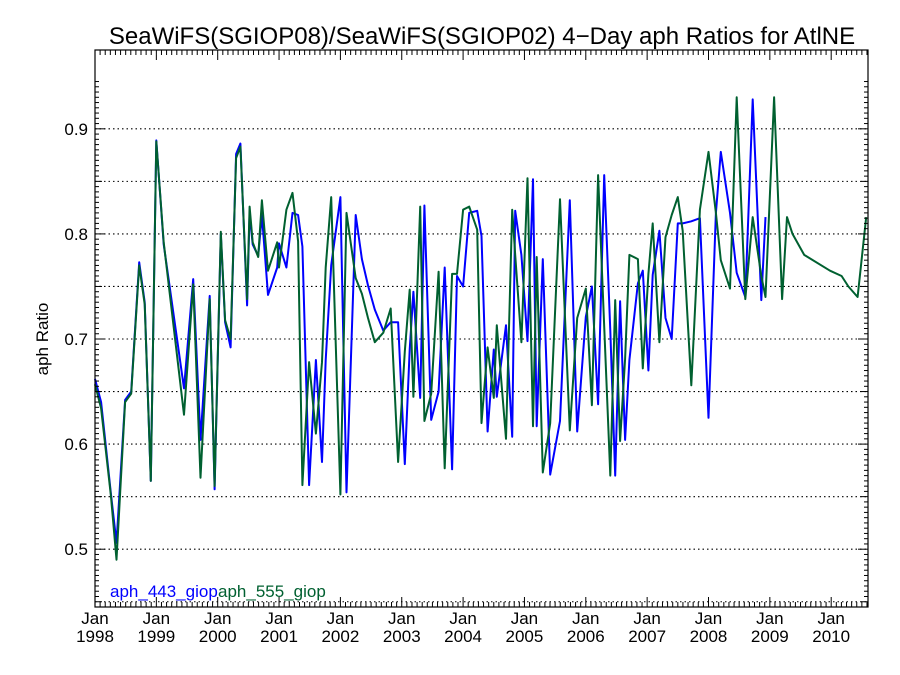 This screenshot has width=900, height=675. Describe the element at coordinates (164, 591) in the screenshot. I see `legend-aph-443: aph_443_giop` at that location.